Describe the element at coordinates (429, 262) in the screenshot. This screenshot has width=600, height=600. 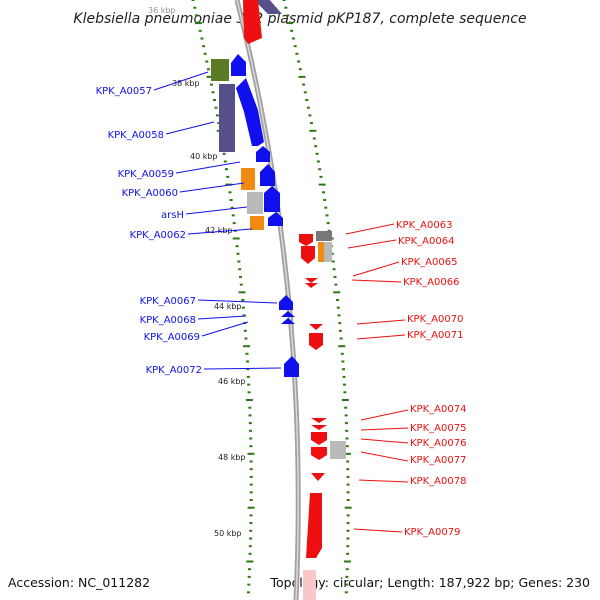
I see `gene-label-kpk-a0065: KPK_A0065` at that location.